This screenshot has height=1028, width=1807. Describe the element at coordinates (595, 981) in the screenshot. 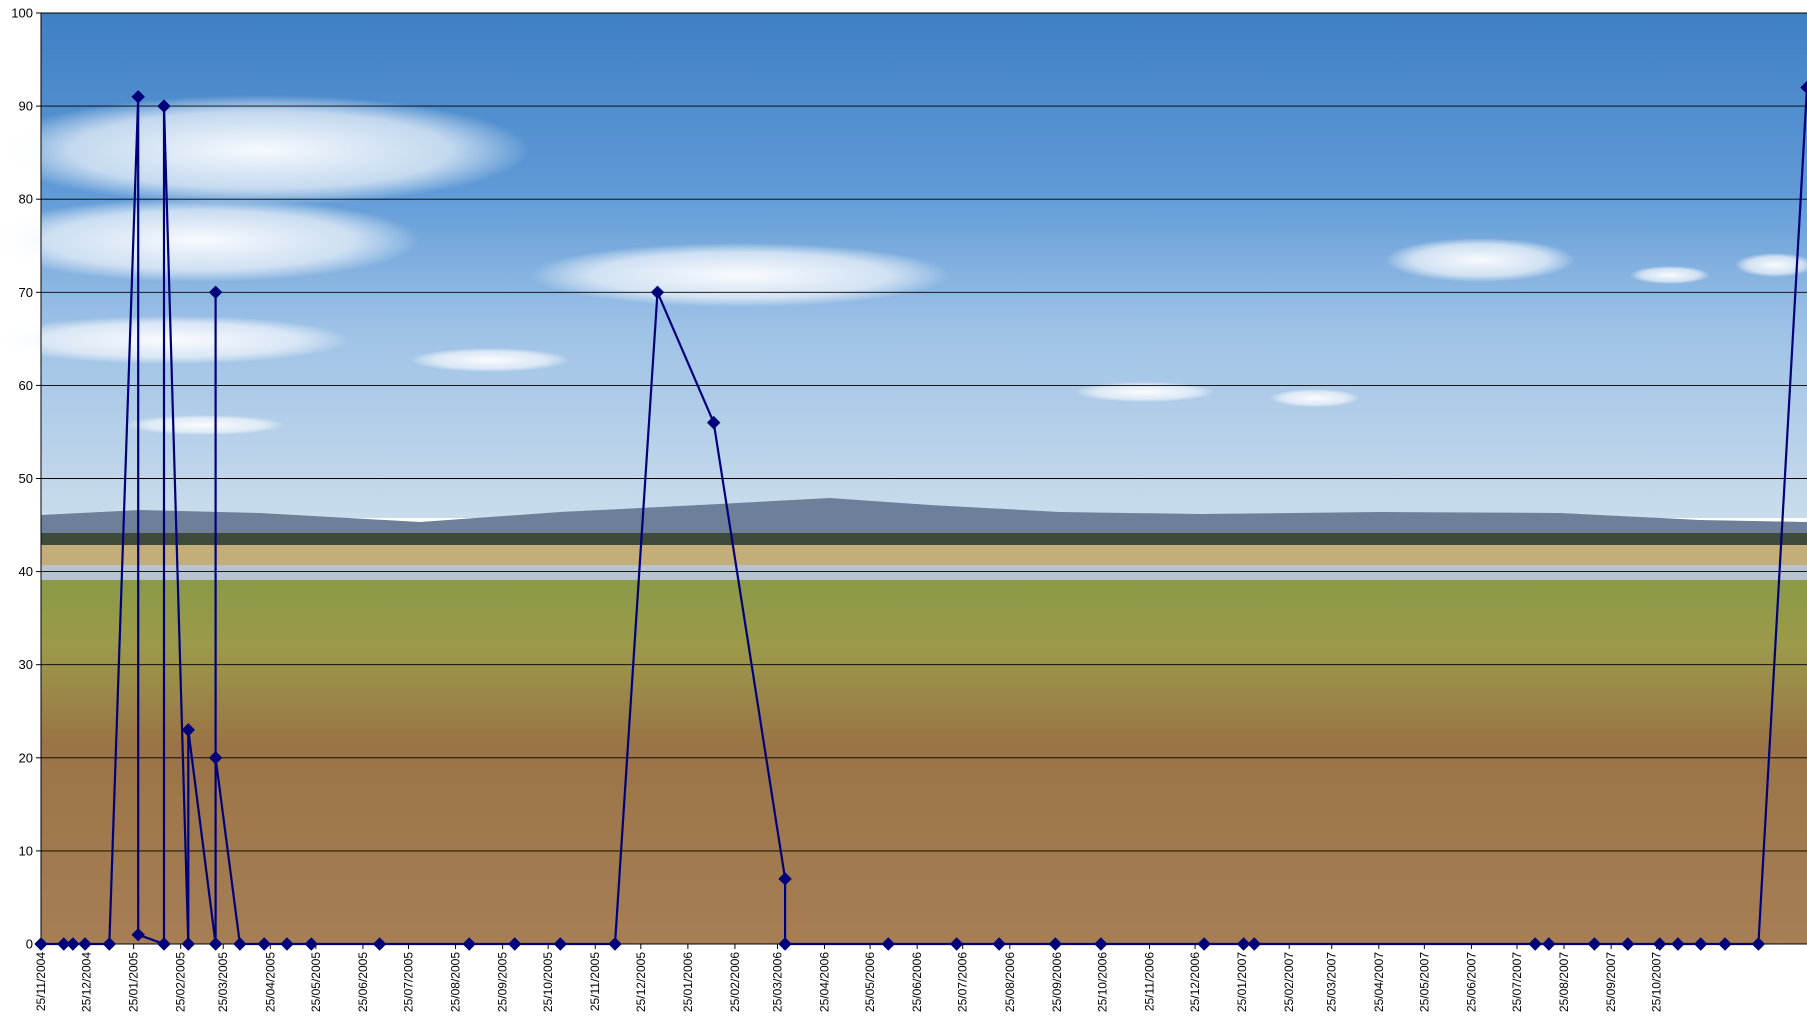

I see `x-tick-label: 25/11/2005` at that location.